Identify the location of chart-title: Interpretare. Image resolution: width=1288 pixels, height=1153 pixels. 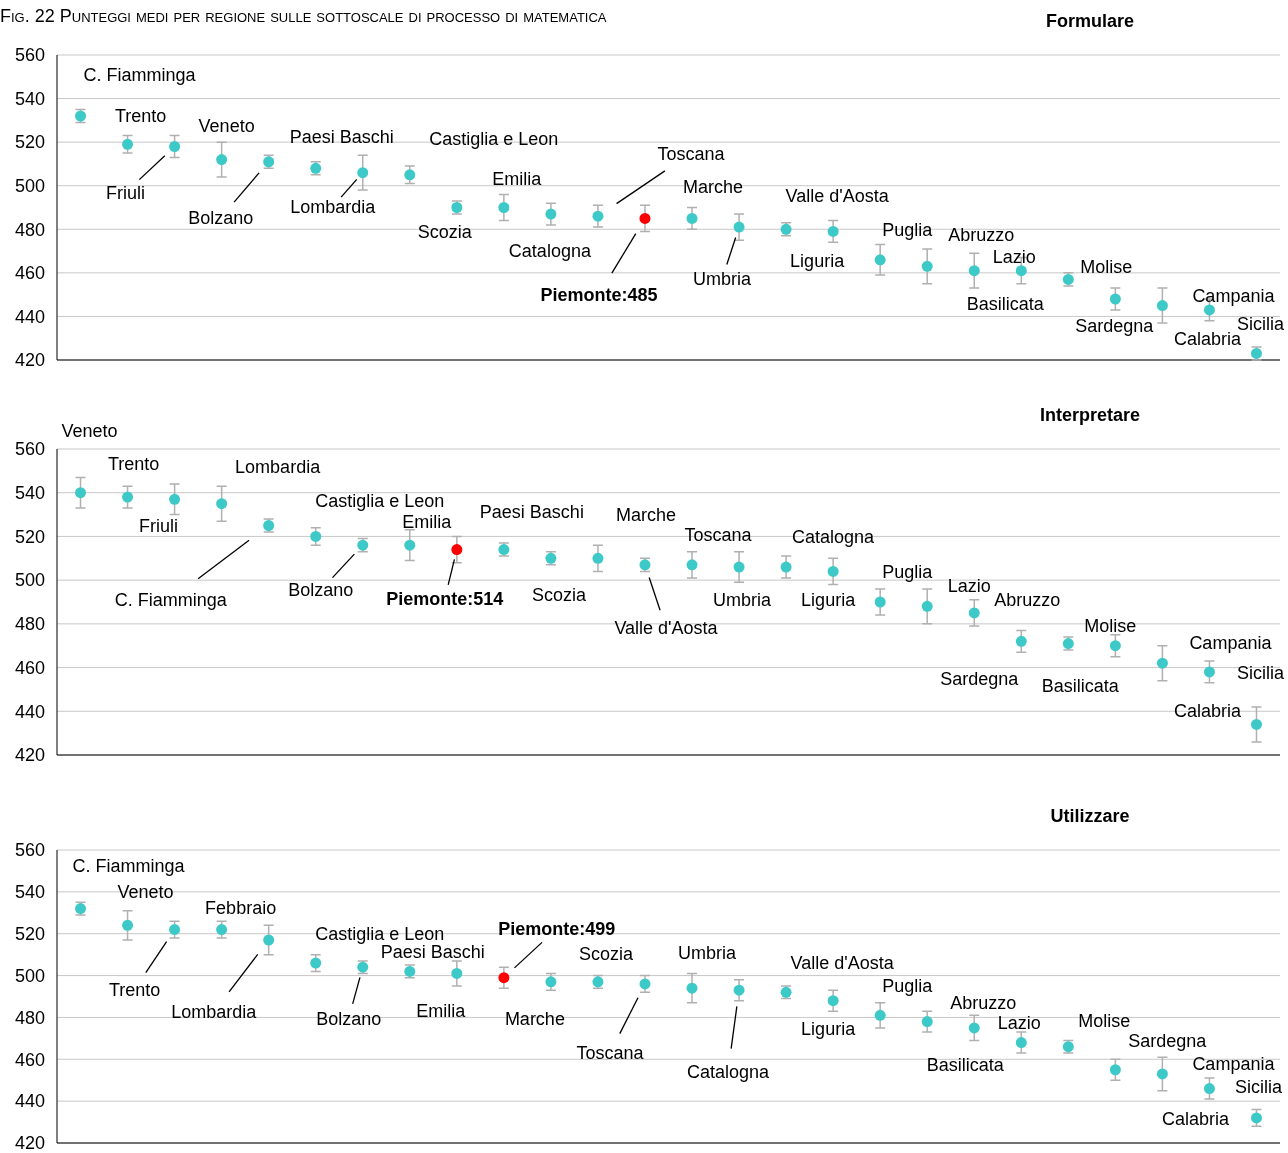
(1090, 415).